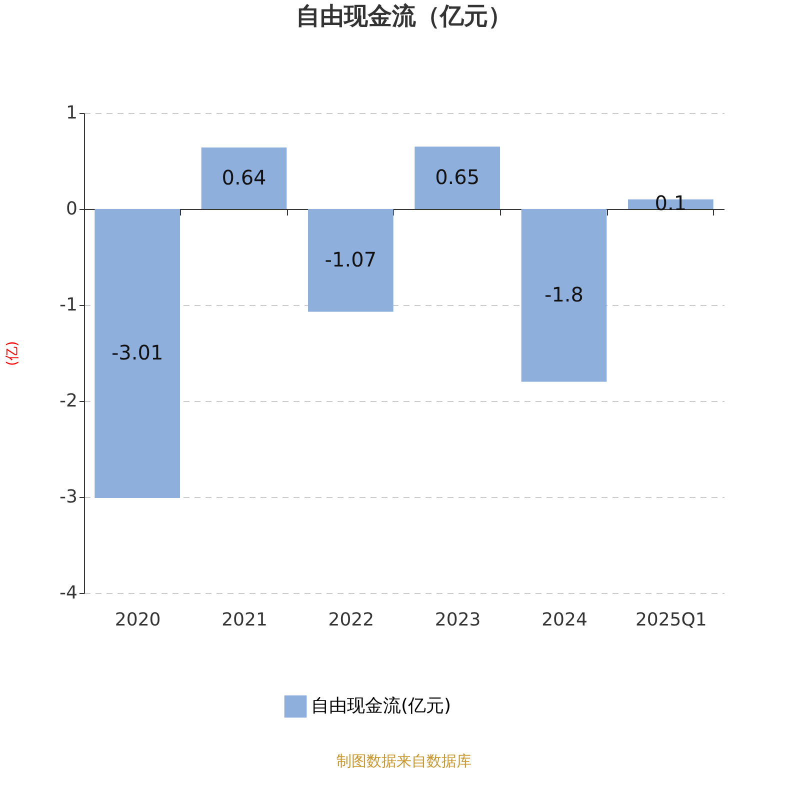 The image size is (800, 800). Describe the element at coordinates (404, 761) in the screenshot. I see `text: 制图数据来自数据库` at that location.